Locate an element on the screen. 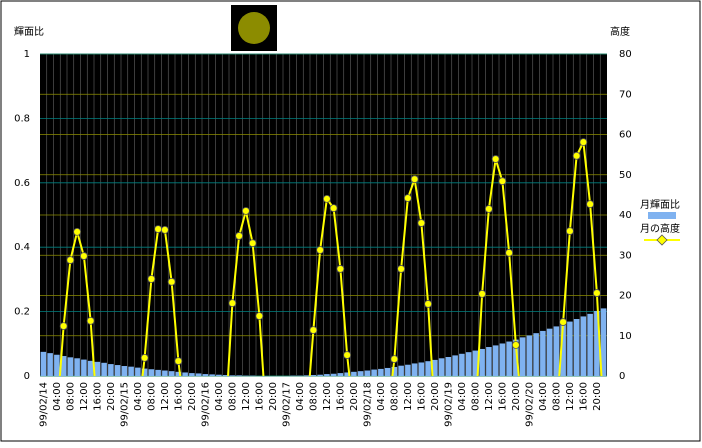  y-tick-label: 0.8 is located at coordinates (22, 118).